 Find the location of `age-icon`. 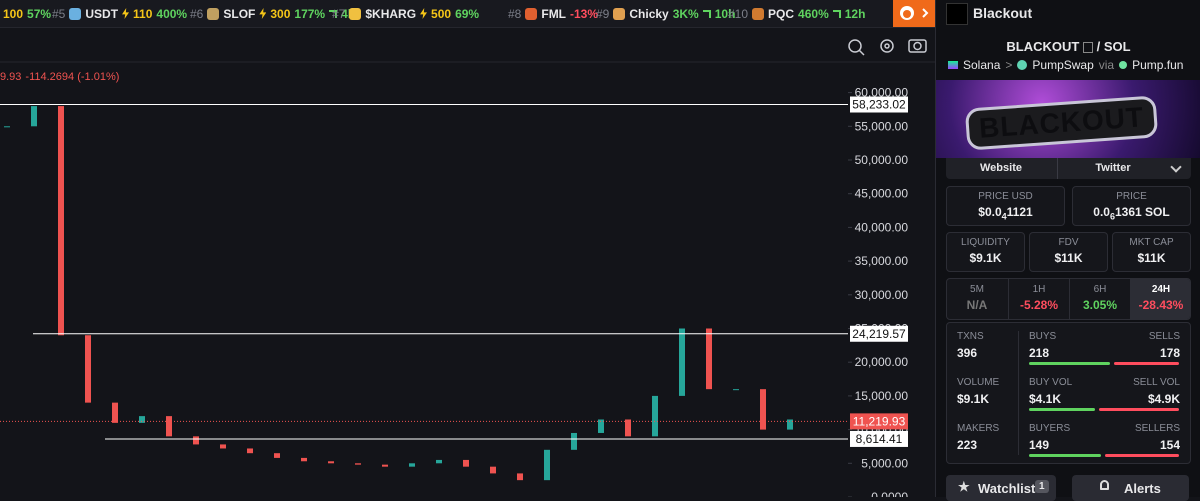

age-icon is located at coordinates (706, 13).